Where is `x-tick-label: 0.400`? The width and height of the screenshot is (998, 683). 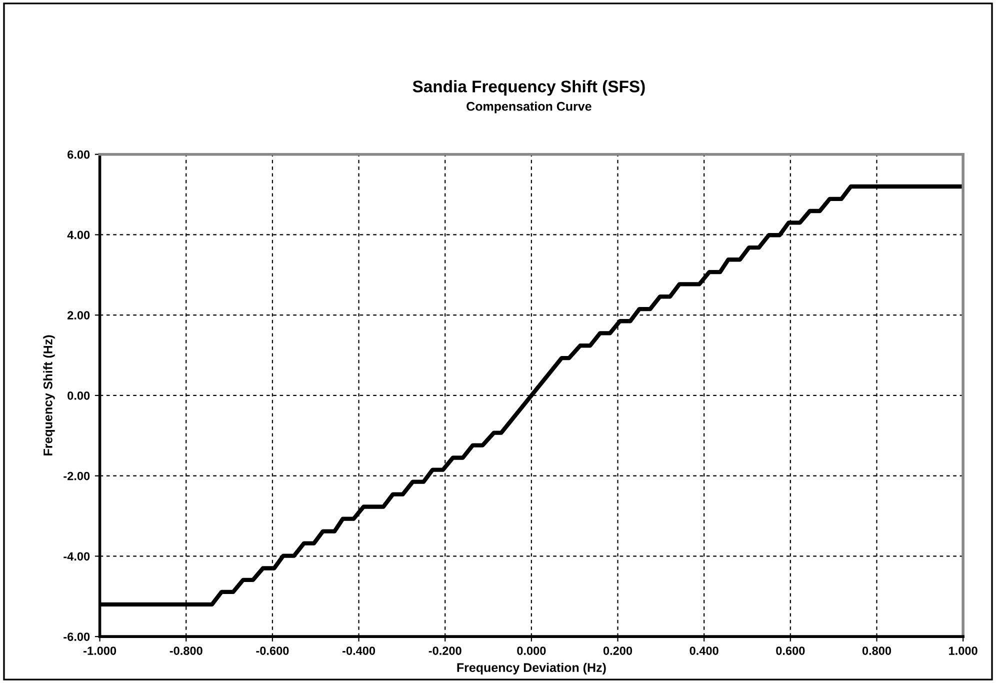
x-tick-label: 0.400 is located at coordinates (704, 650).